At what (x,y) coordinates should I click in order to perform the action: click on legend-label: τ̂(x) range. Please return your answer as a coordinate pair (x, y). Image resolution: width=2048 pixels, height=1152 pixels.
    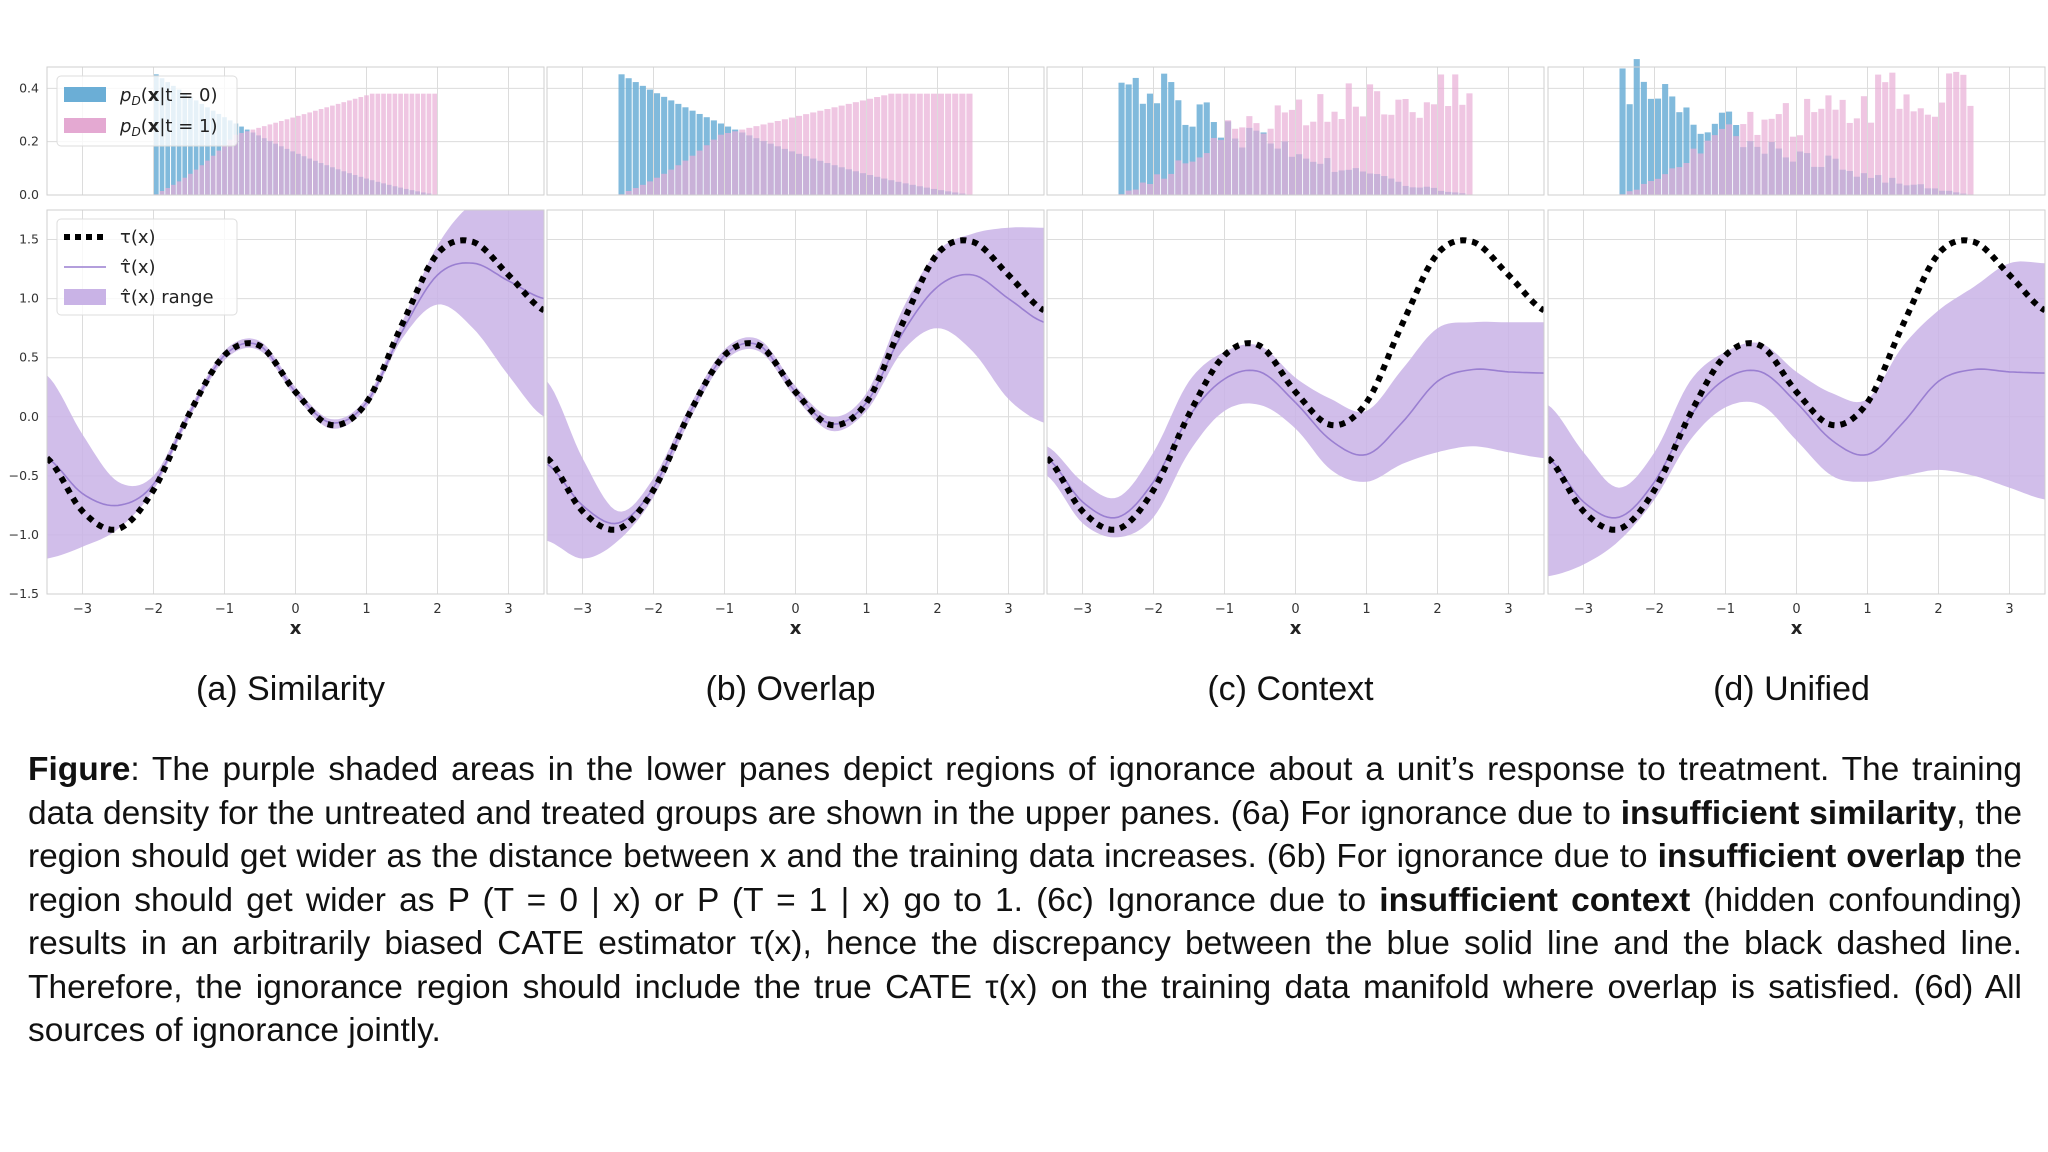
    Looking at the image, I should click on (167, 297).